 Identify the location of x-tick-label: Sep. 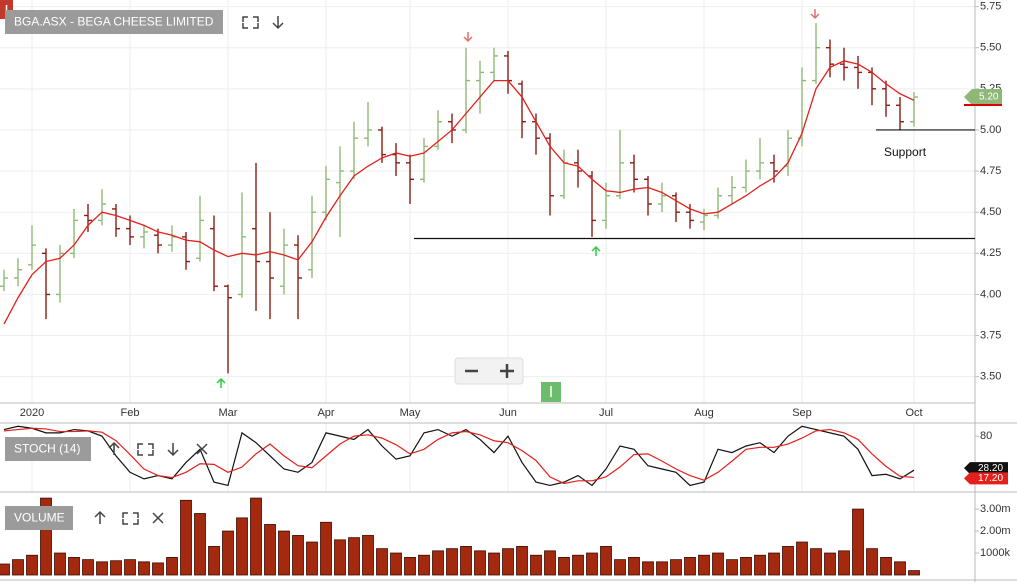
(802, 413).